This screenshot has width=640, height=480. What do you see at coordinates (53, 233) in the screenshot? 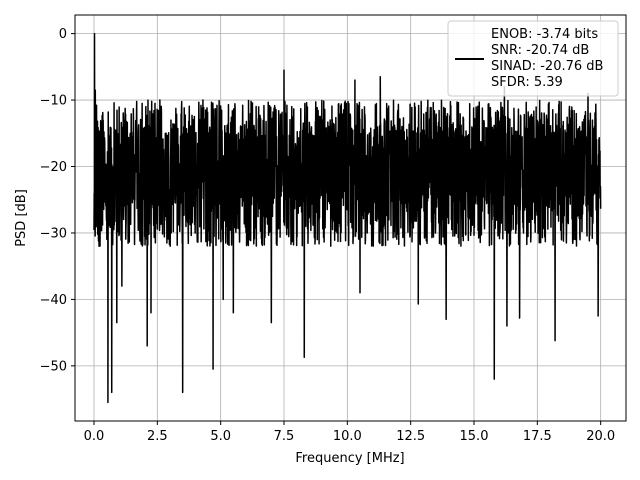
I see `y-tick-label: −30` at bounding box center [53, 233].